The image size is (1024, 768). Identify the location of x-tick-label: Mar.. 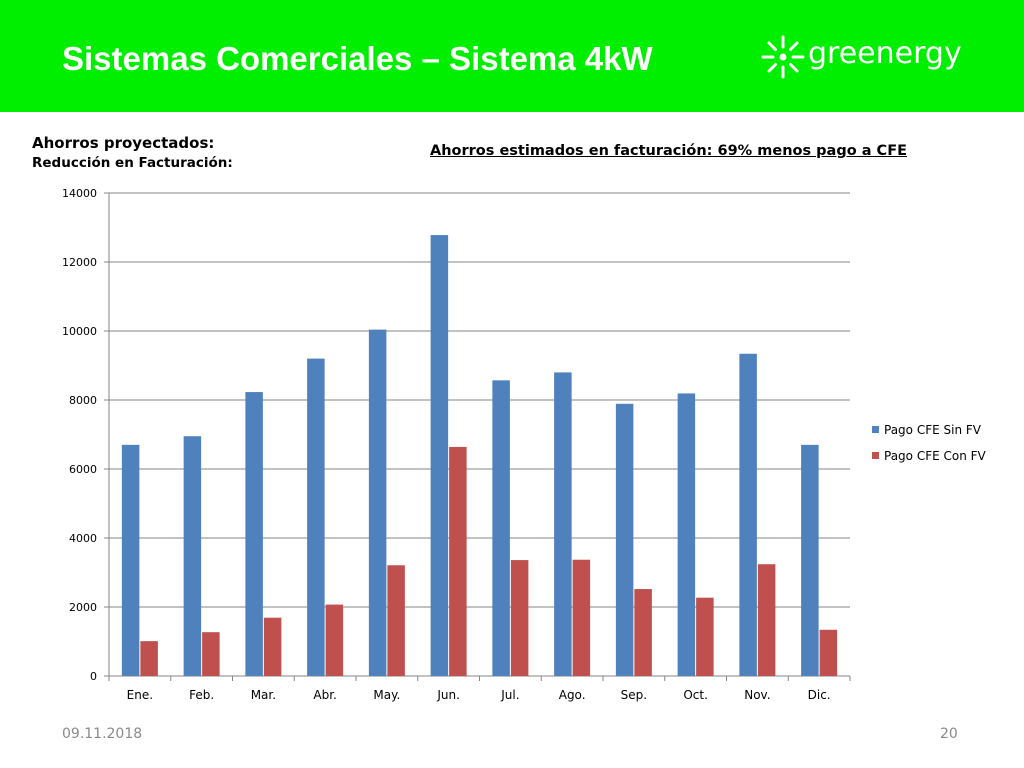
(263, 695).